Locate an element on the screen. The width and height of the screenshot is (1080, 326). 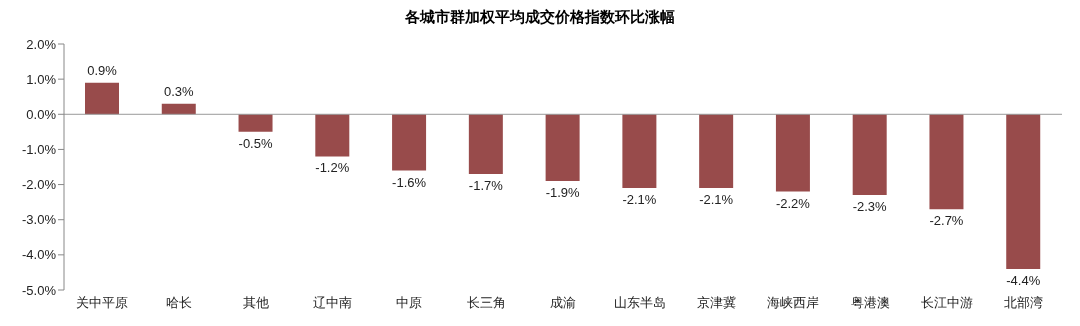
y-tick-label: -5.0% is located at coordinates (39, 290).